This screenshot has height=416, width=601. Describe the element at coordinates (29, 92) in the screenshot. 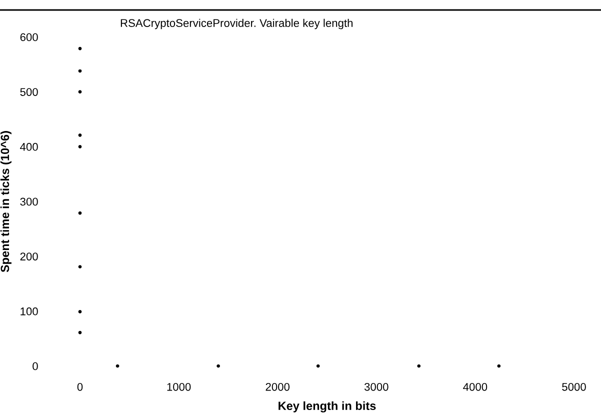

I see `y-tick-label: 500` at that location.